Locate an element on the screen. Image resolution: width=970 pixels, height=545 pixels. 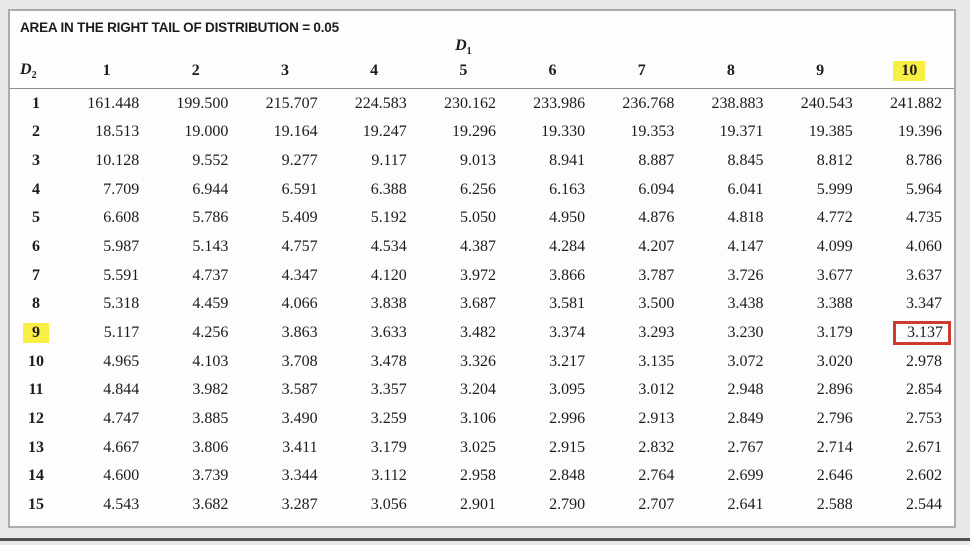
cell-value: 4.876 is located at coordinates (656, 218).